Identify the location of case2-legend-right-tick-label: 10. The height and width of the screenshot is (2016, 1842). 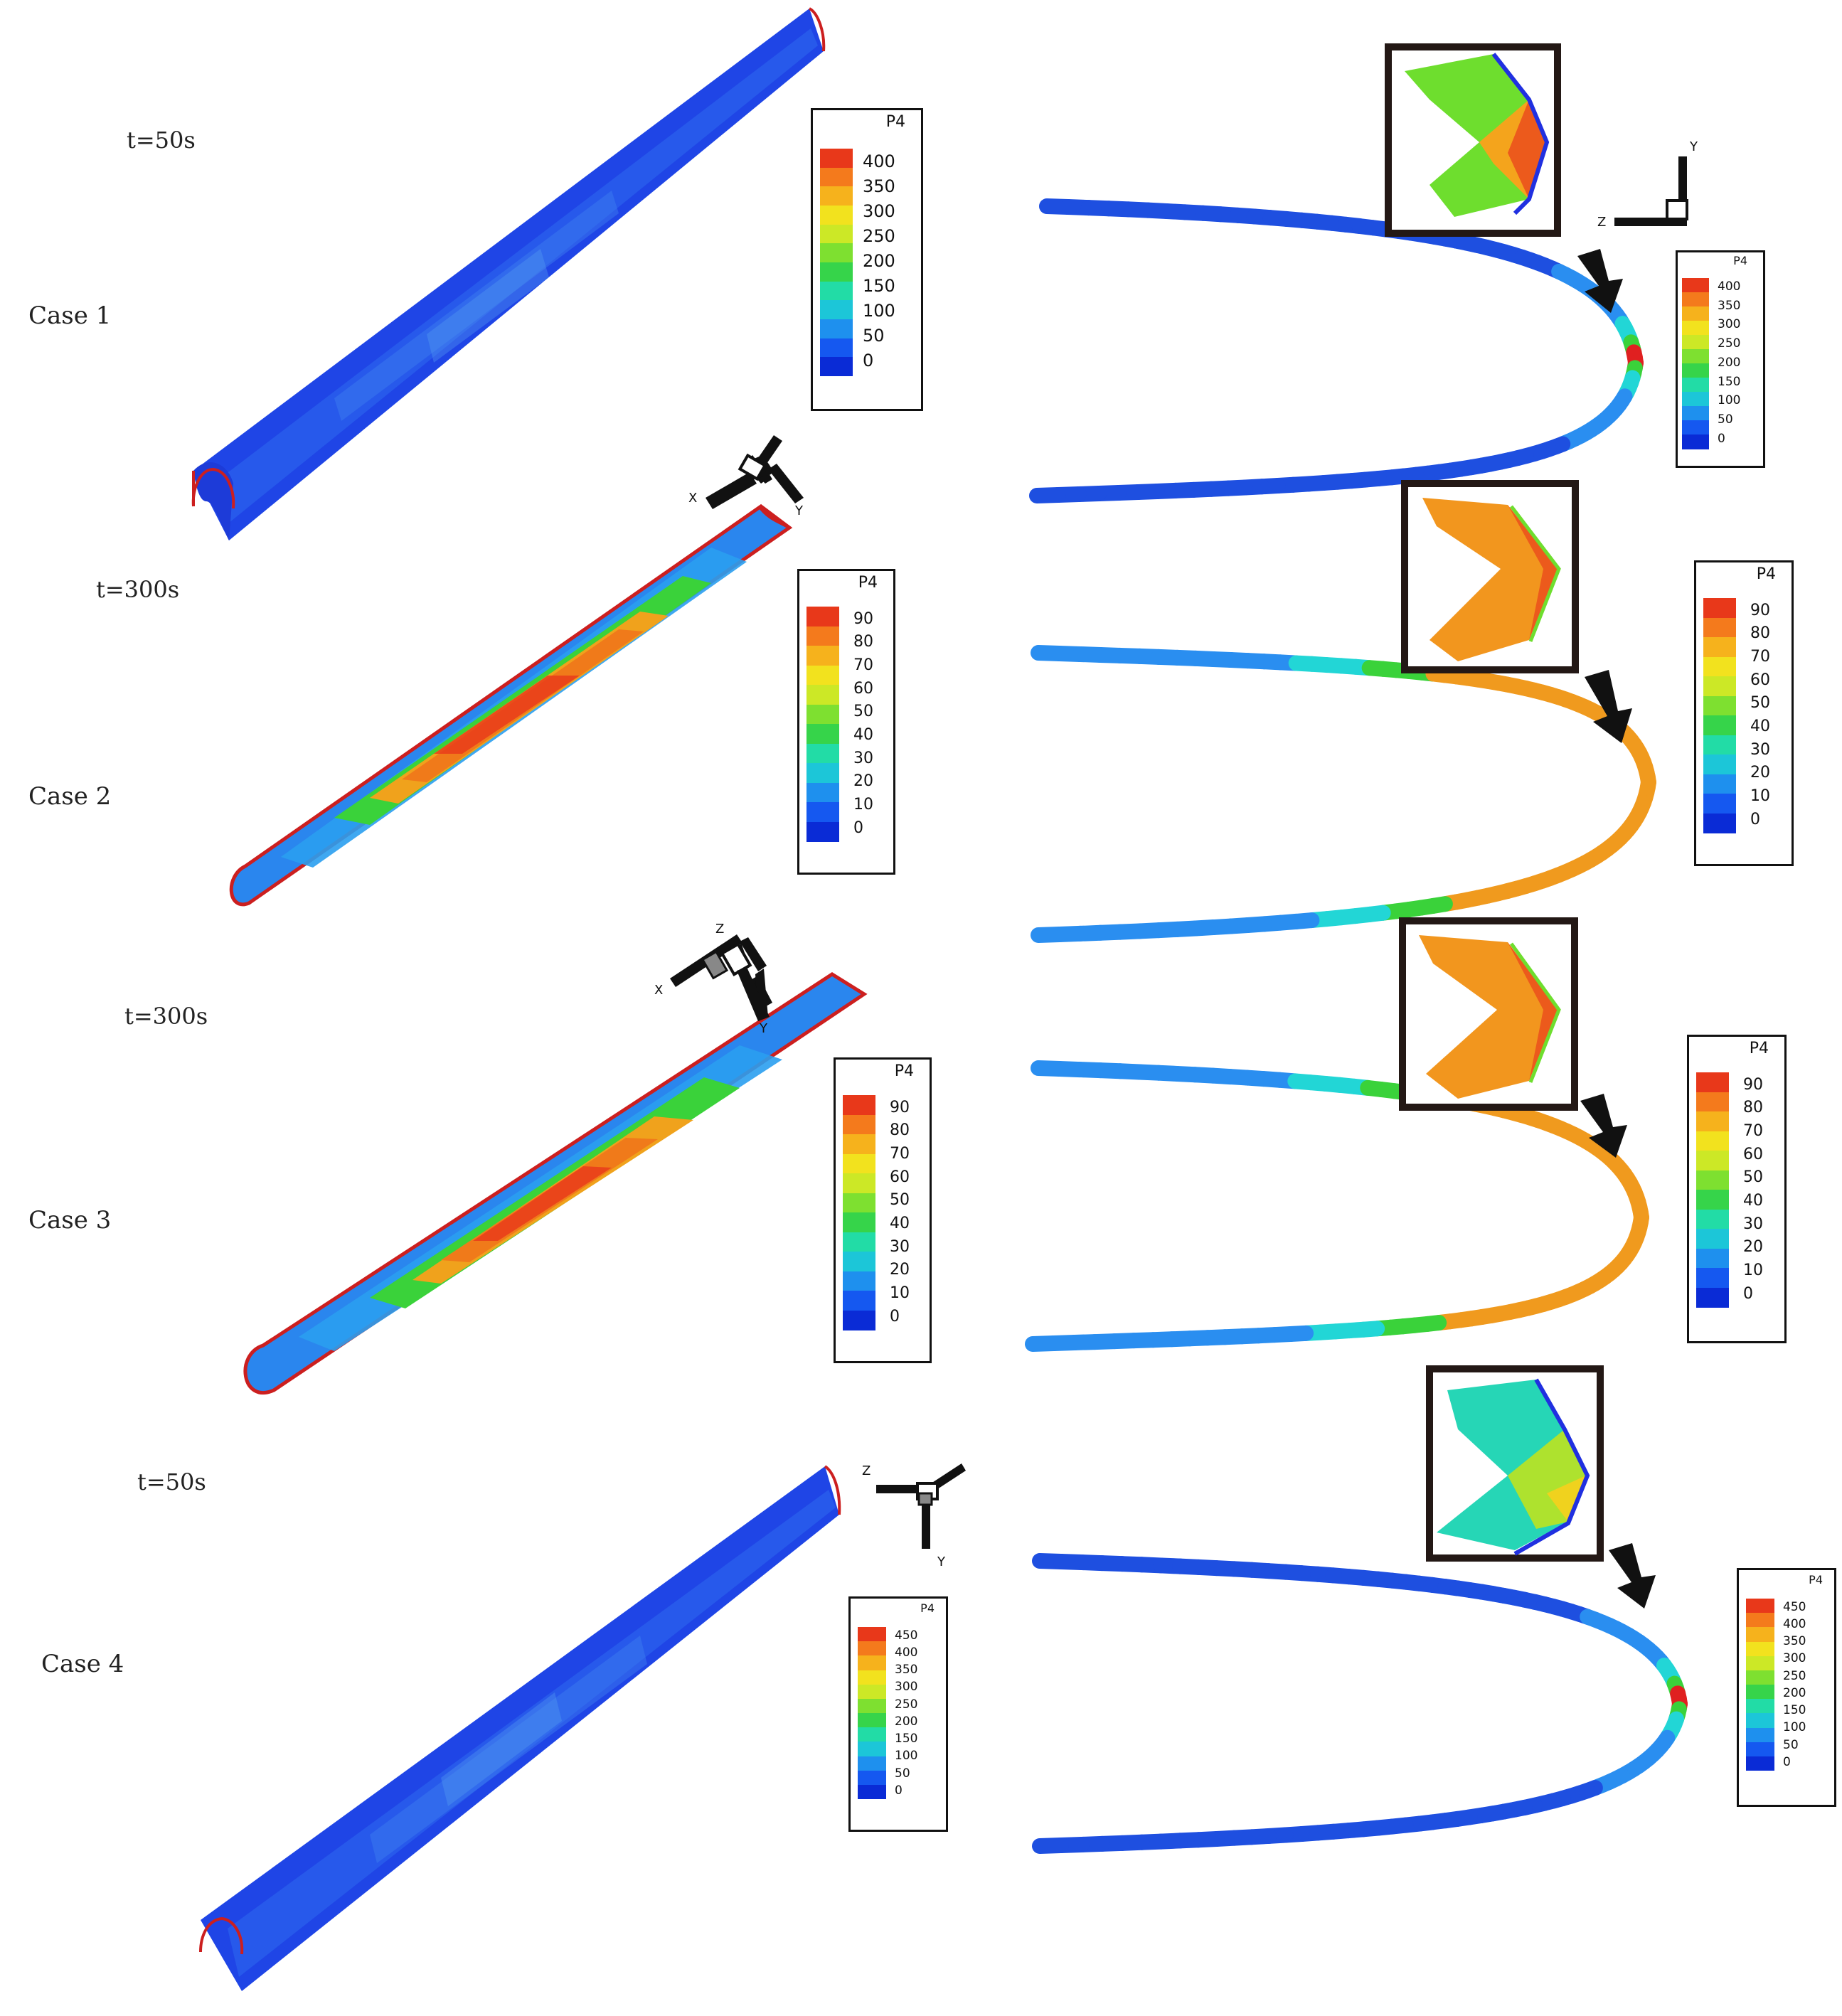
(1760, 796).